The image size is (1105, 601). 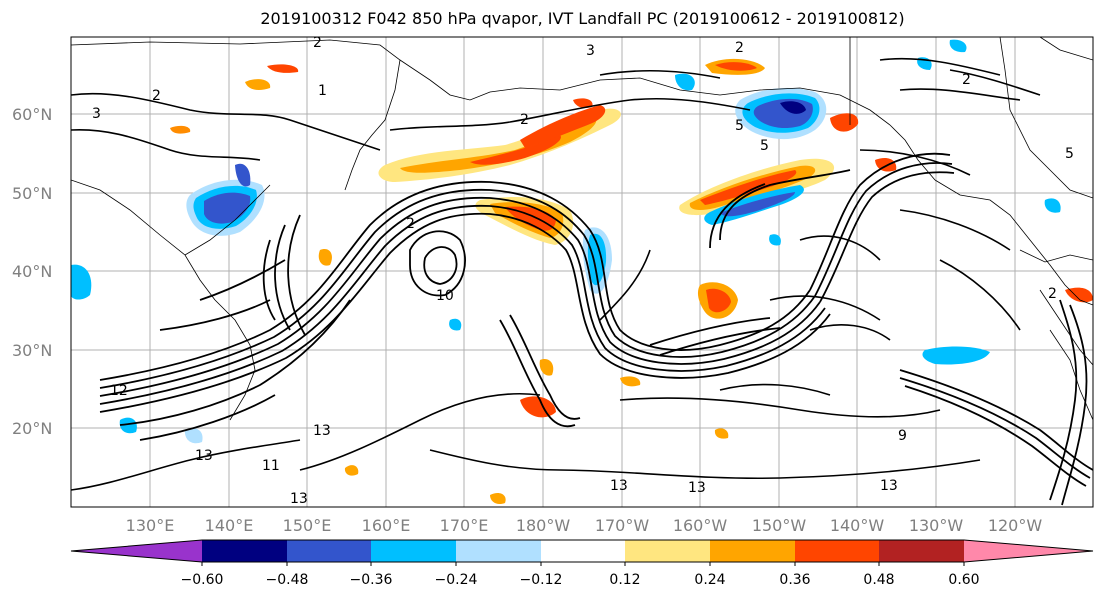 I want to click on lat-label: 40°N, so click(x=32, y=271).